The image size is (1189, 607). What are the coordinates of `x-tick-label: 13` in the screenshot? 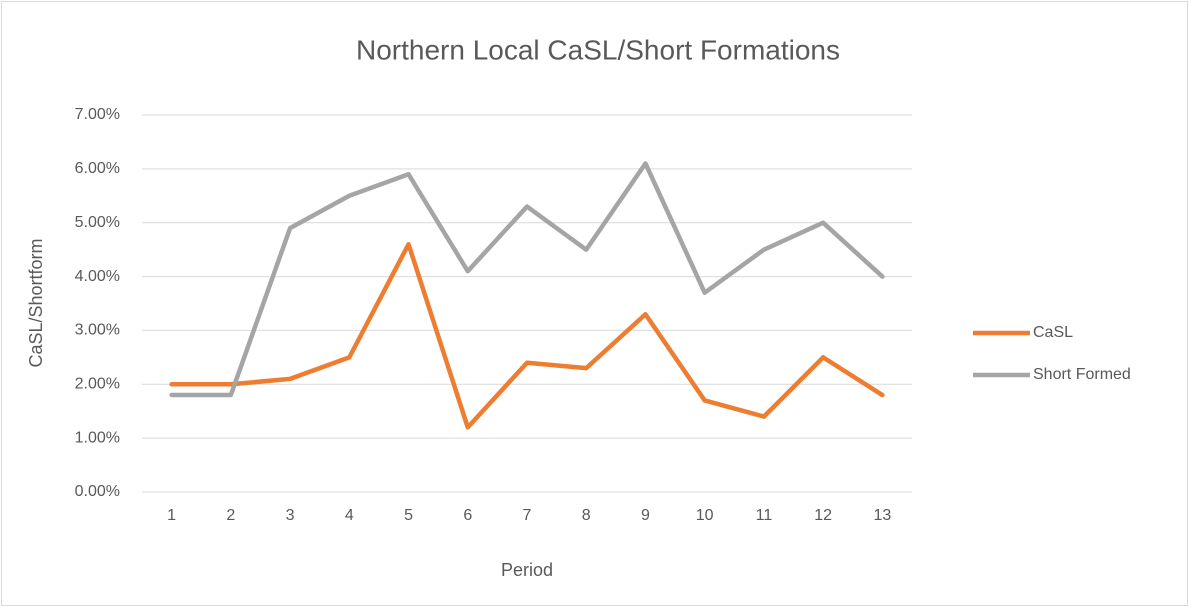 It's located at (882, 515).